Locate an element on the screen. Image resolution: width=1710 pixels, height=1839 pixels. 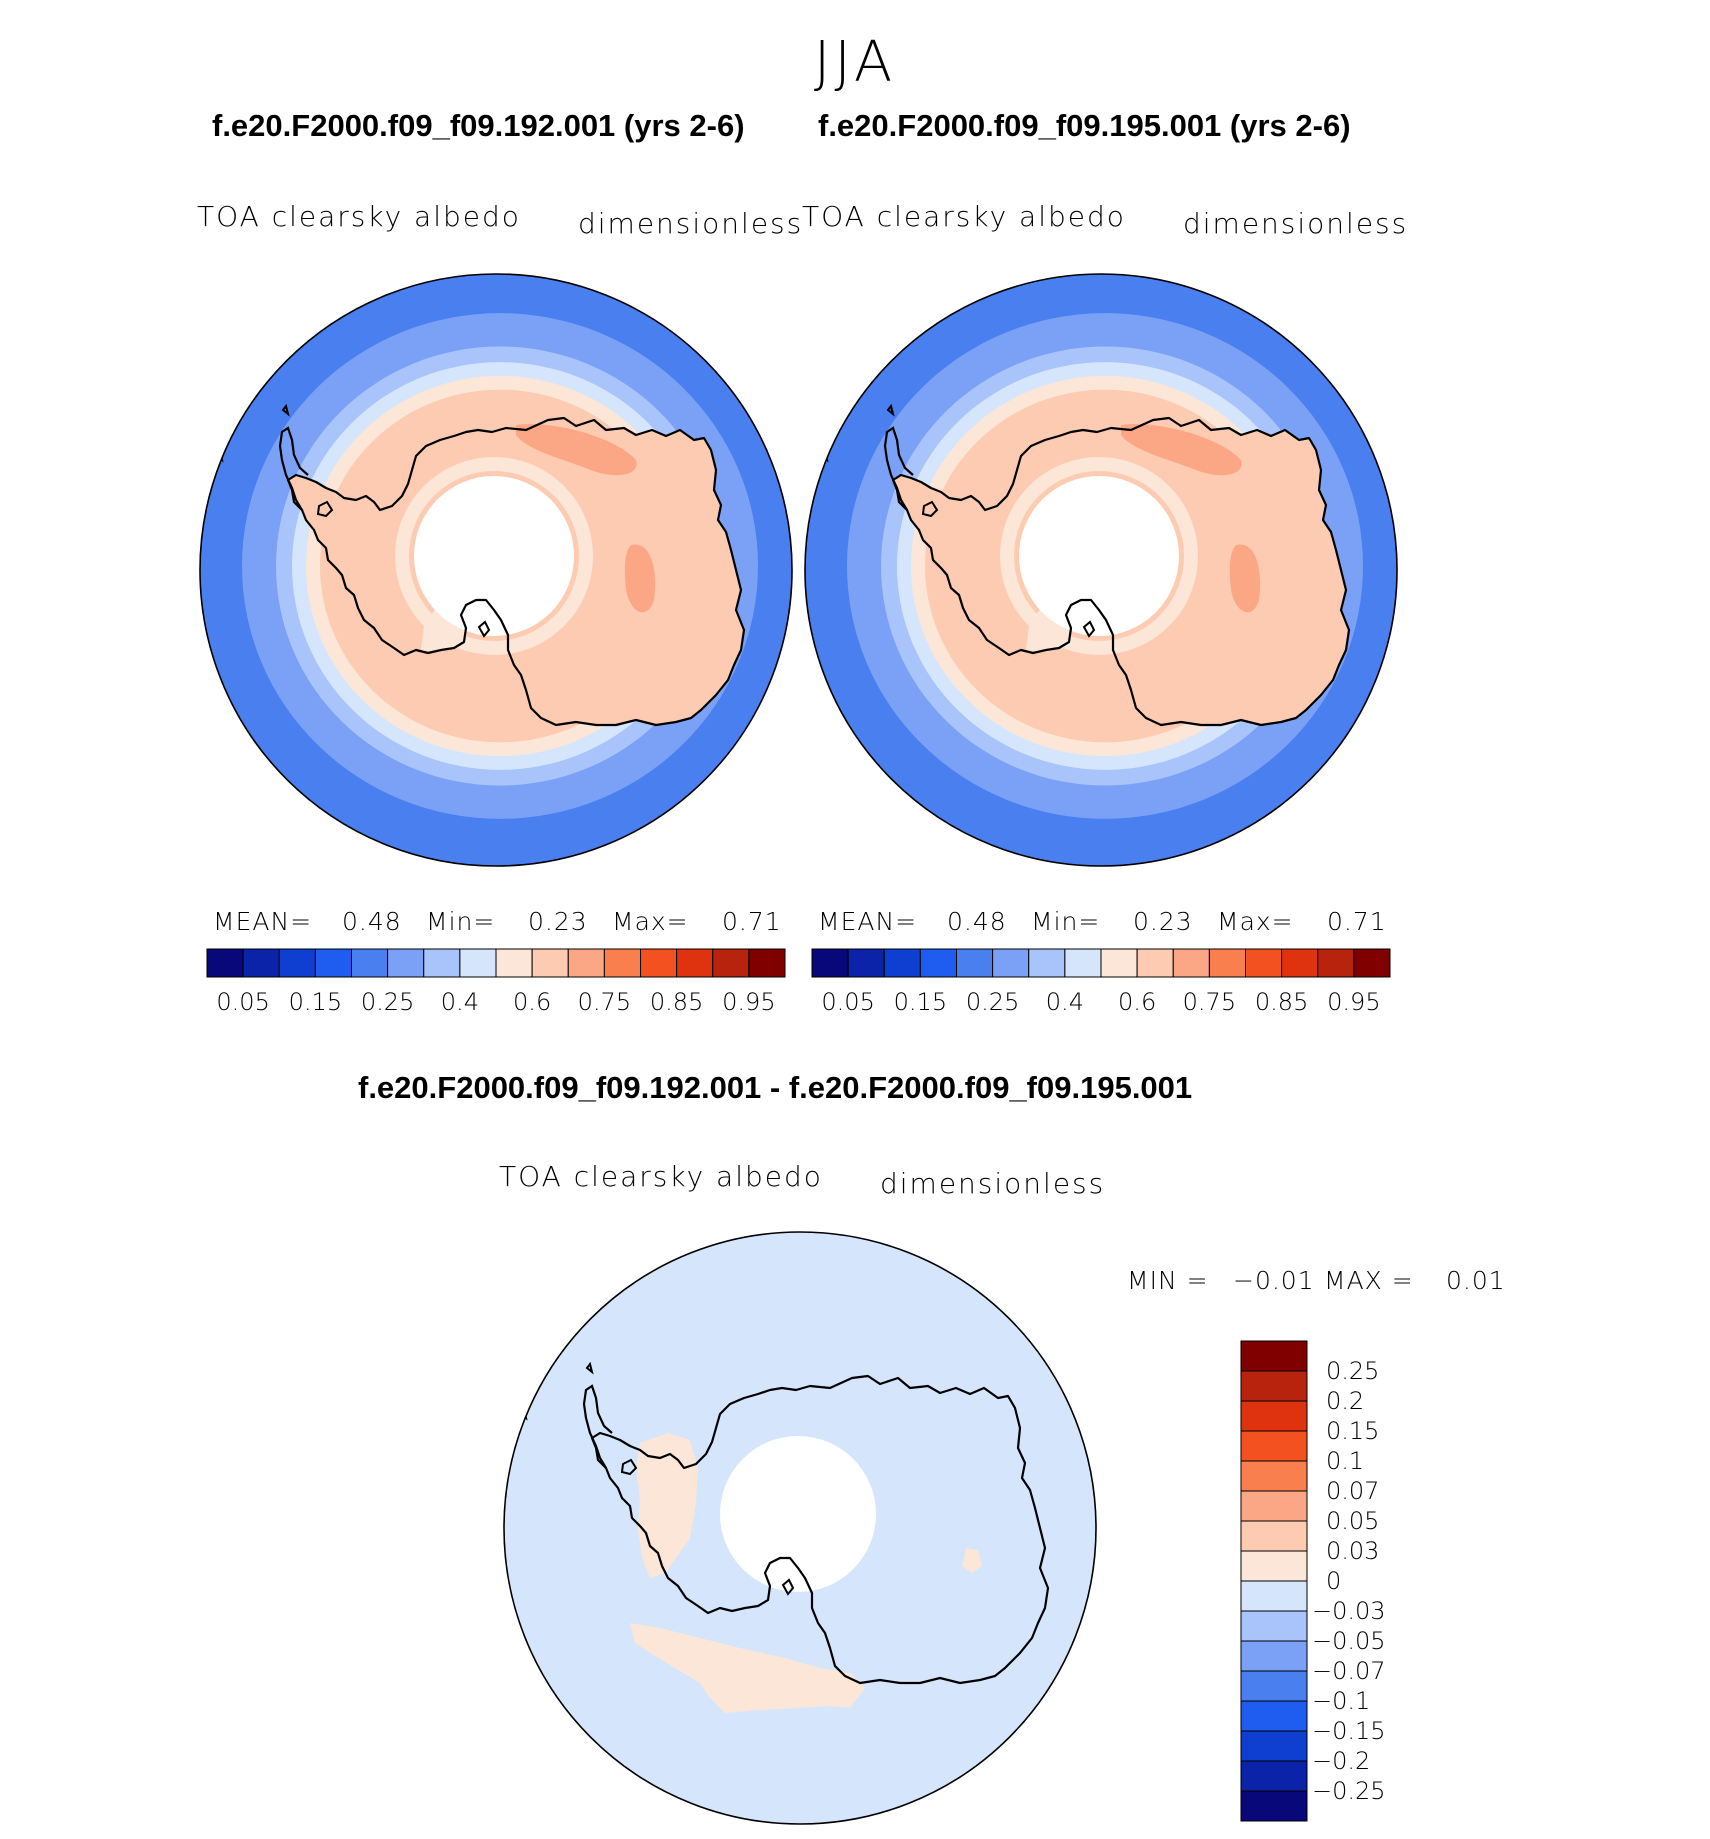
diff-min-label: MIN = is located at coordinates (1168, 1280).